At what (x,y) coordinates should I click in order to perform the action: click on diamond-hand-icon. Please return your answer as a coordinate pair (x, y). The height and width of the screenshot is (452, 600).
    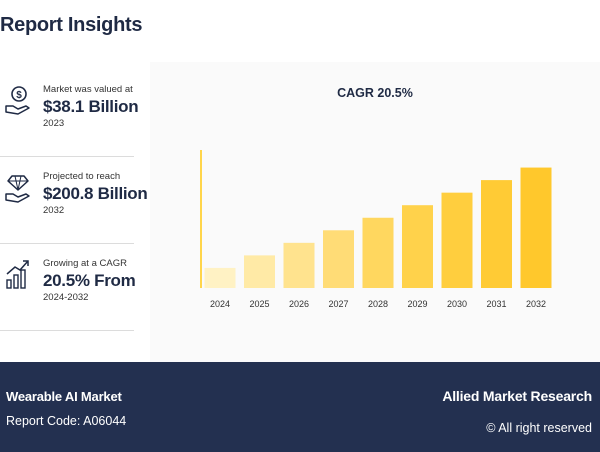
    Looking at the image, I should click on (18, 187).